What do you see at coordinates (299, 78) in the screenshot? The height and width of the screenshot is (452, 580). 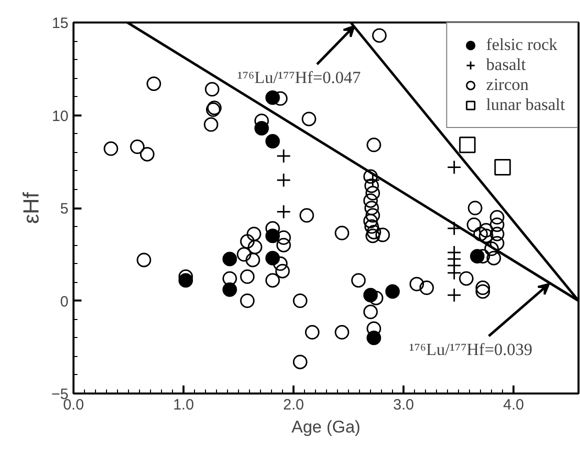 I see `annotation: ¹⁷⁶Lu/¹⁷⁷Hf=0.047` at bounding box center [299, 78].